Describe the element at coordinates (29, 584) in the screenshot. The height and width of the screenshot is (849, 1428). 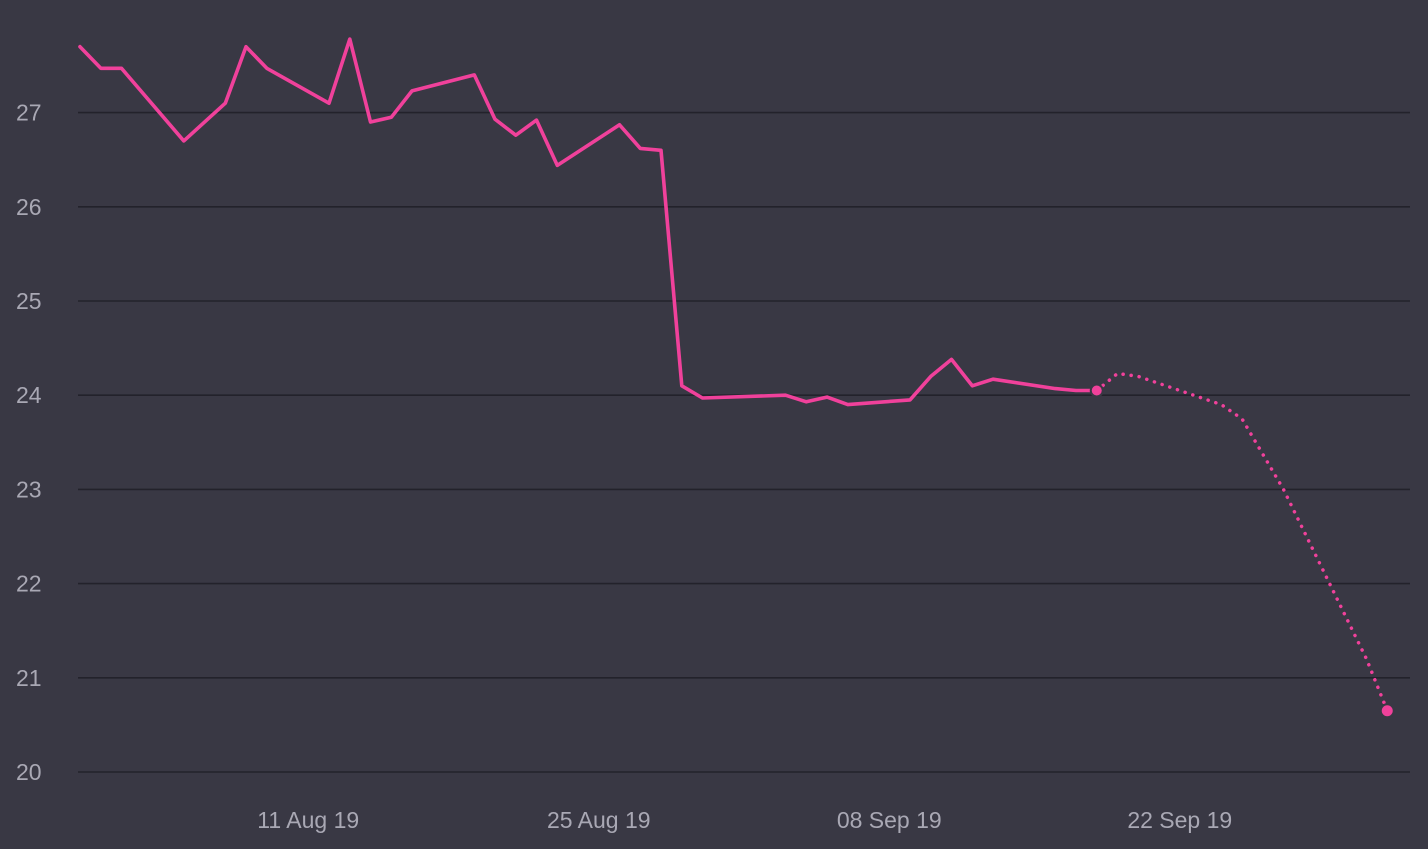
I see `y-tick-label: 22` at that location.